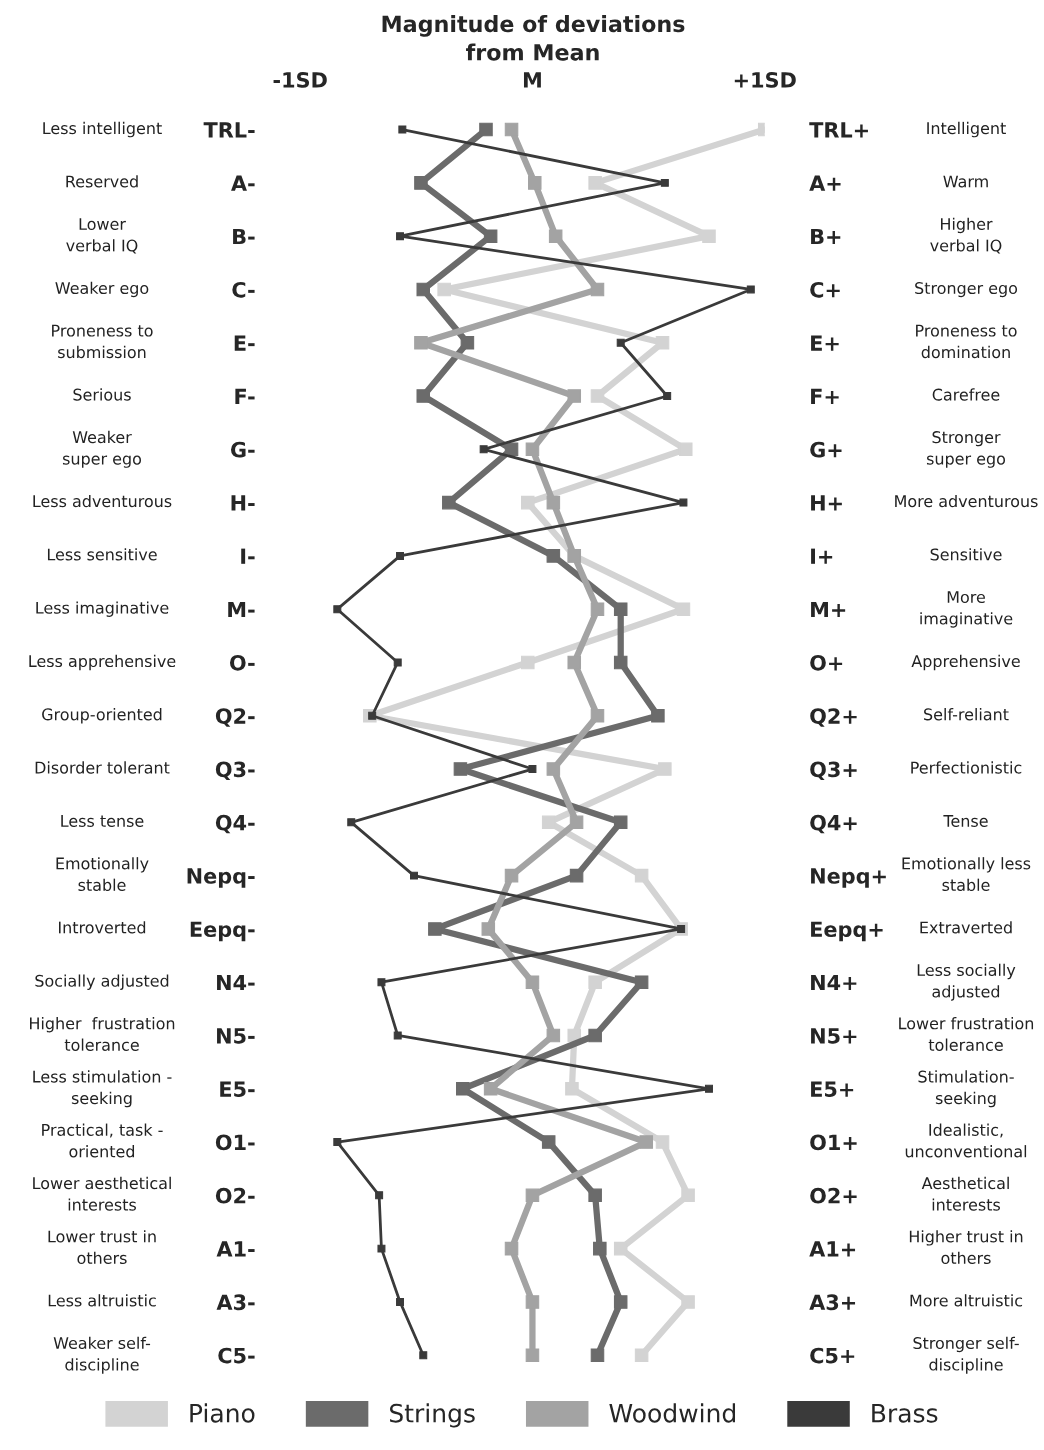 This screenshot has width=1044, height=1450. I want to click on text: Reserved, so click(102, 181).